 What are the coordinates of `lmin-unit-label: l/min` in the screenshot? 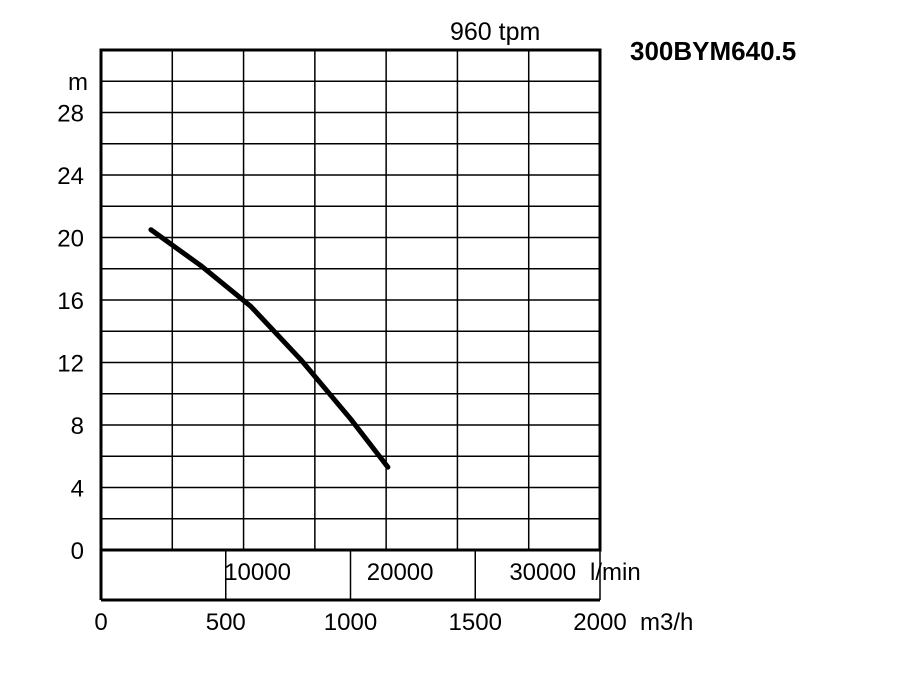 It's located at (615, 572).